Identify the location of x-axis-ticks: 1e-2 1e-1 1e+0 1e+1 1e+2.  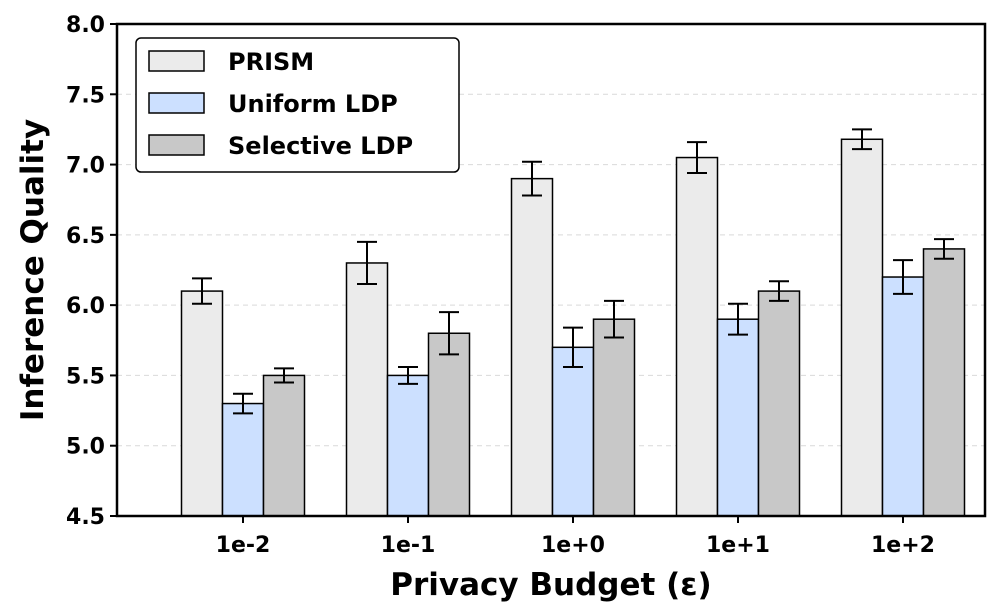
(575, 537).